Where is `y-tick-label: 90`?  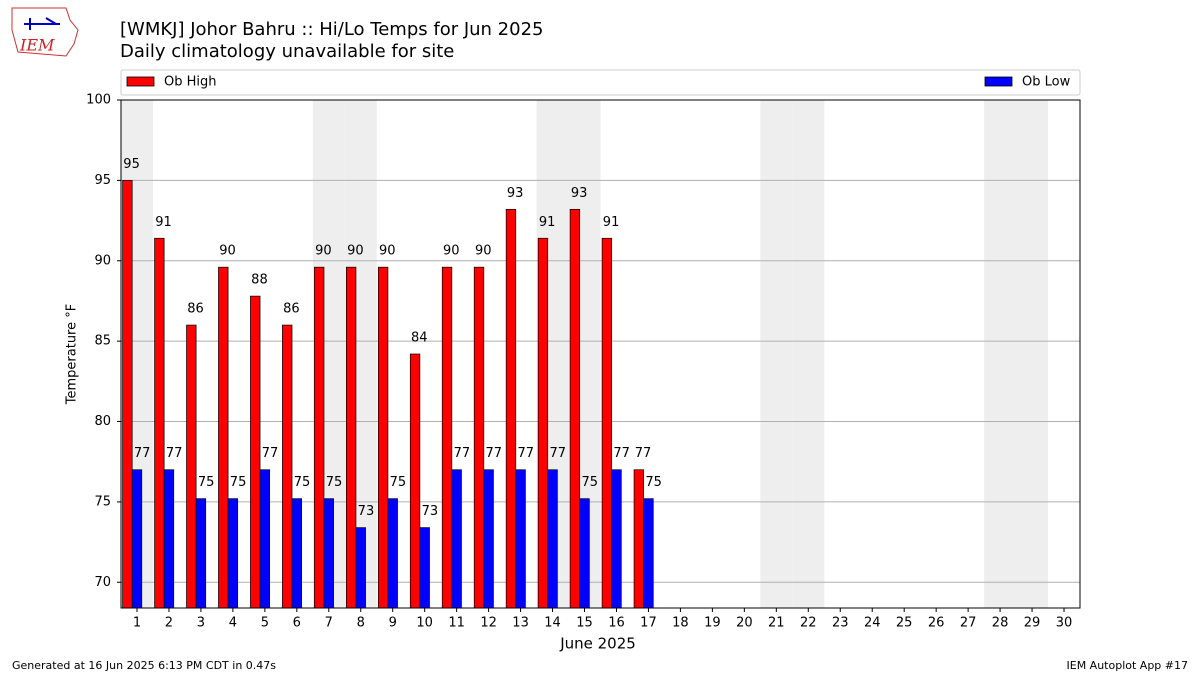
y-tick-label: 90 is located at coordinates (102, 260).